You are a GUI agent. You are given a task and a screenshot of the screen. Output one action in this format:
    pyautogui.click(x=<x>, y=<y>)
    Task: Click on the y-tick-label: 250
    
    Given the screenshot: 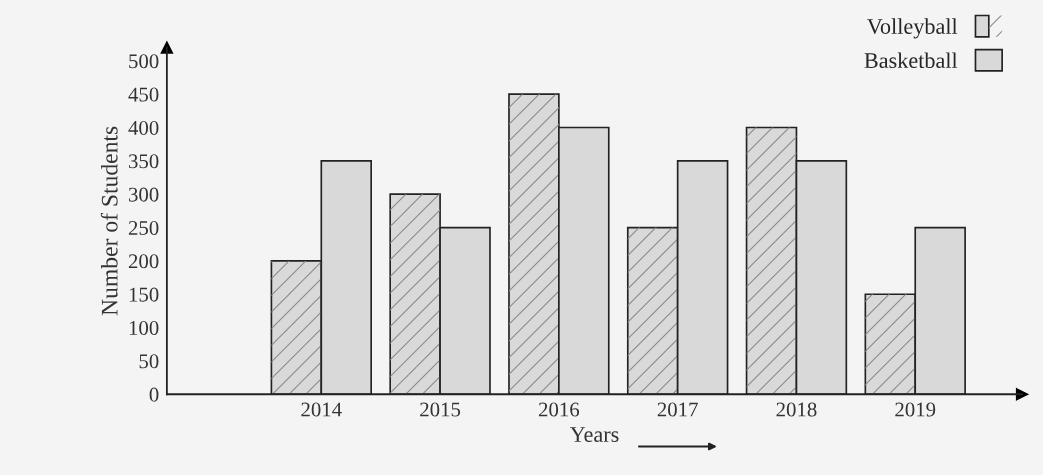 What is the action you would take?
    pyautogui.click(x=143, y=227)
    